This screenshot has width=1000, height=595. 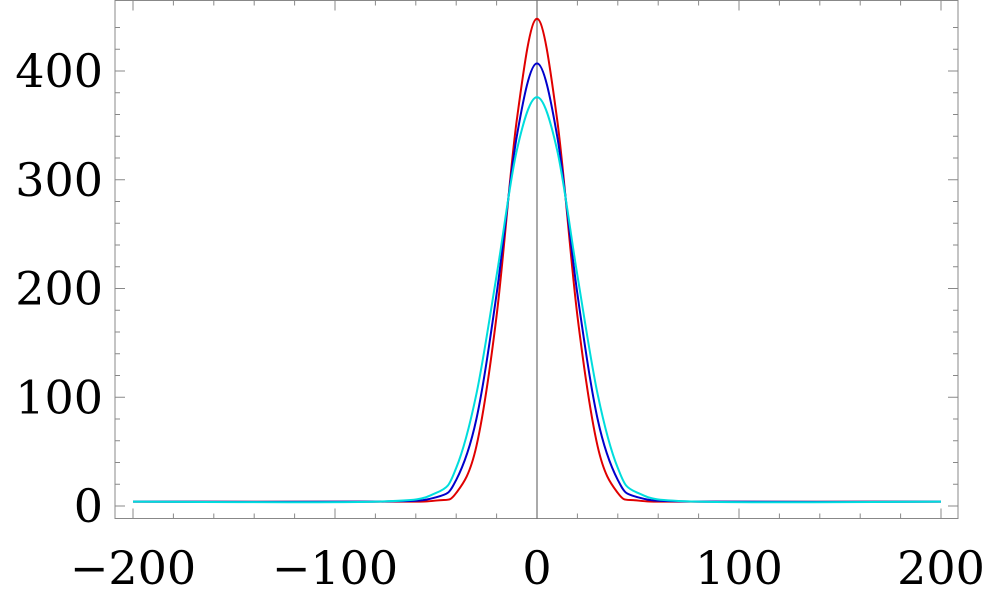 I want to click on y-tick-label: 0, so click(x=88, y=506).